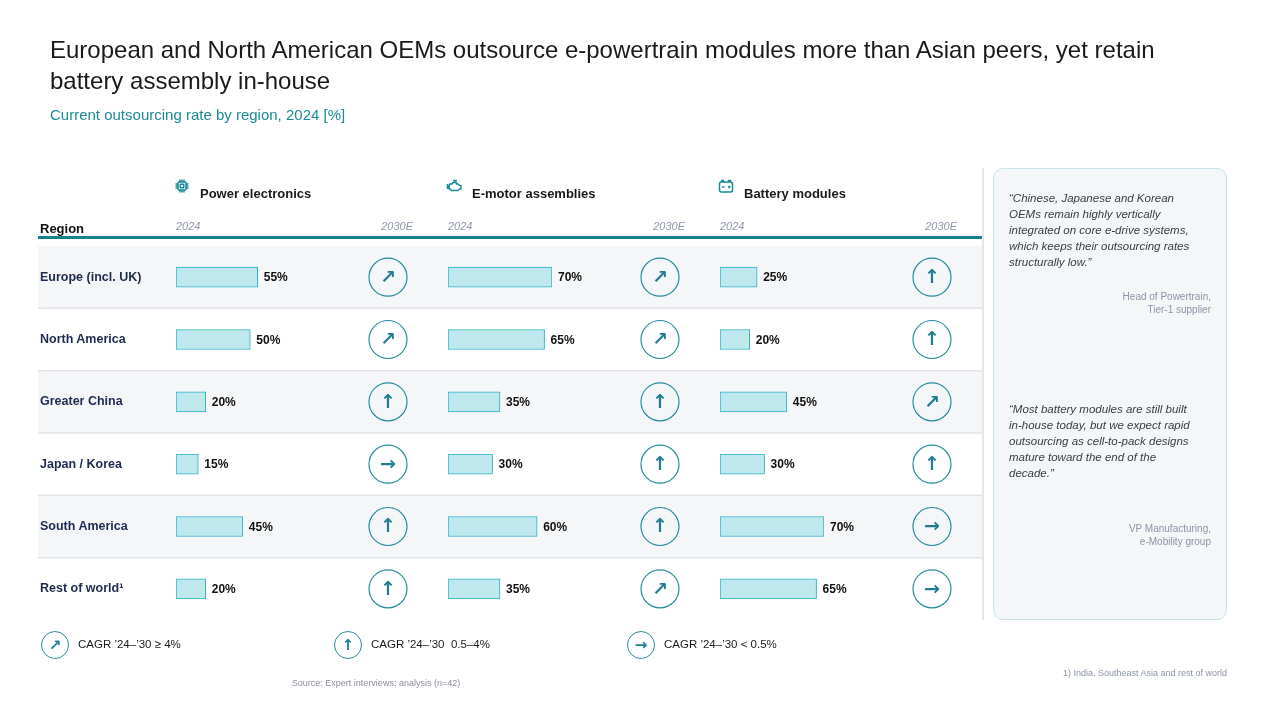  What do you see at coordinates (1100, 441) in the screenshot?
I see `text: “Most battery modules are still built in-house today, but we expect rapid outsourcing as cell-to-pack designs mature toward the end of the decade.”` at bounding box center [1100, 441].